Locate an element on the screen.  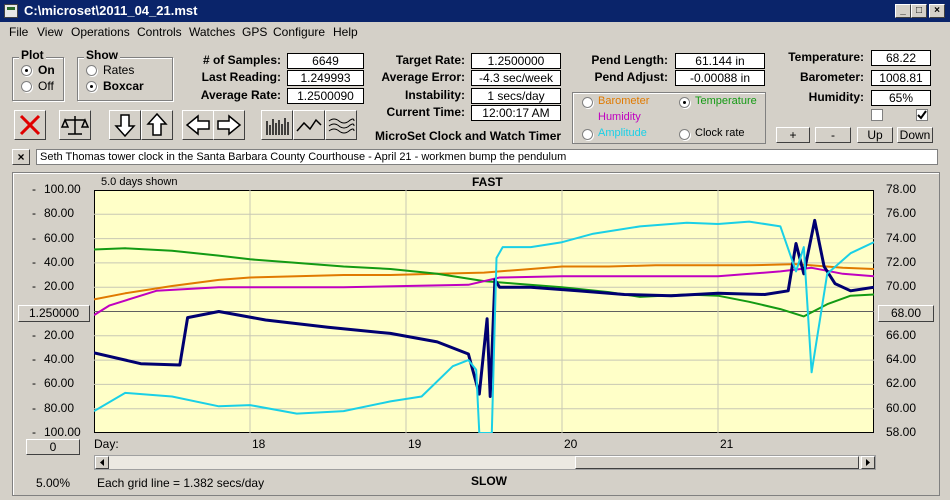
amplitude-option-label: Amplitude is located at coordinates (622, 133).